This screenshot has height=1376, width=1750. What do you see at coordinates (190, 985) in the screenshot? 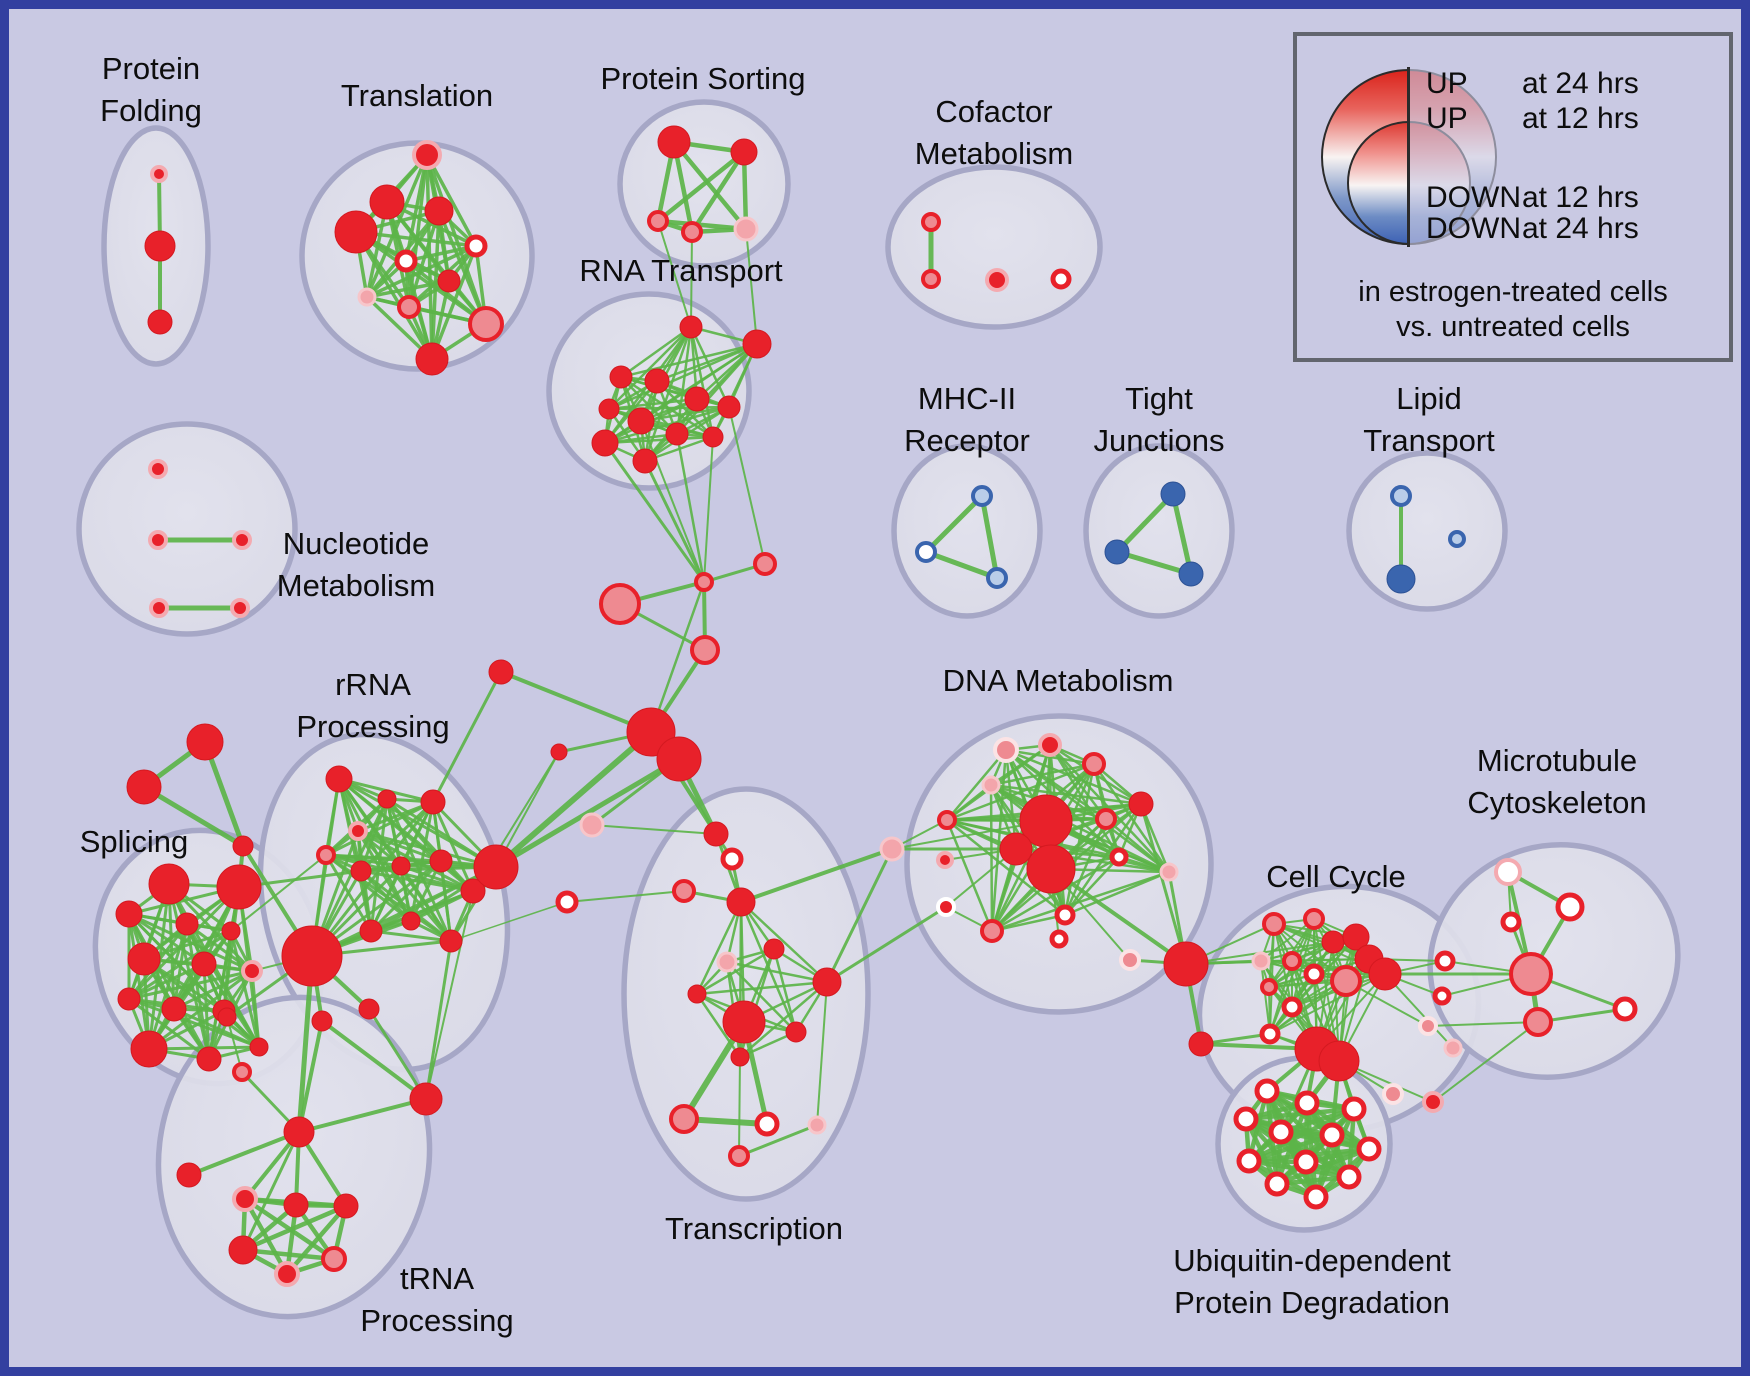
I see `edge-sp8-sp9` at bounding box center [190, 985].